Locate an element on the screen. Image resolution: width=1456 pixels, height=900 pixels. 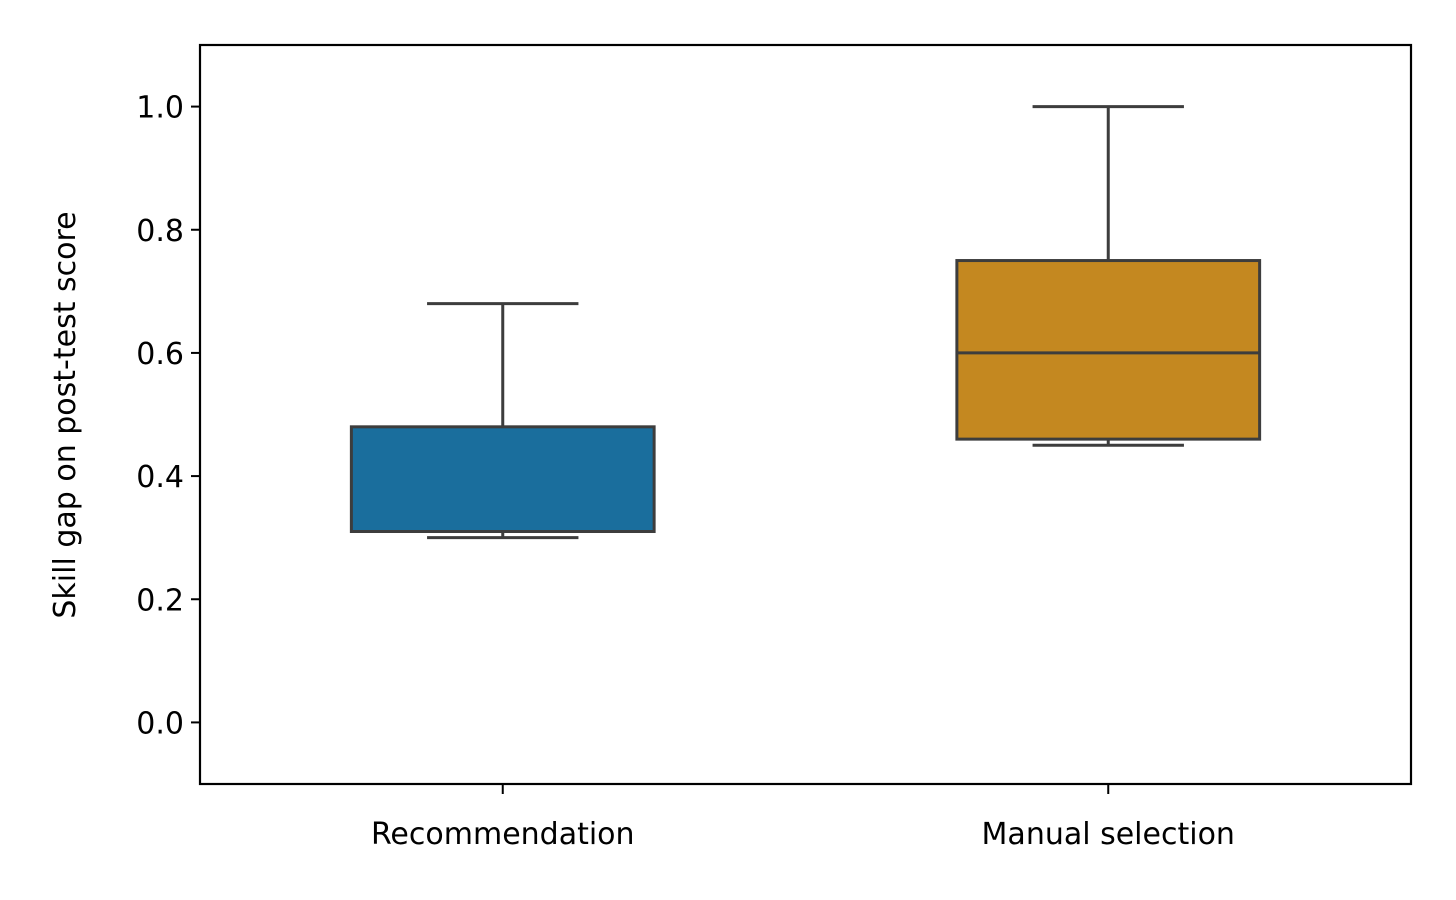
x-tick-label: Manual selection is located at coordinates (1108, 834).